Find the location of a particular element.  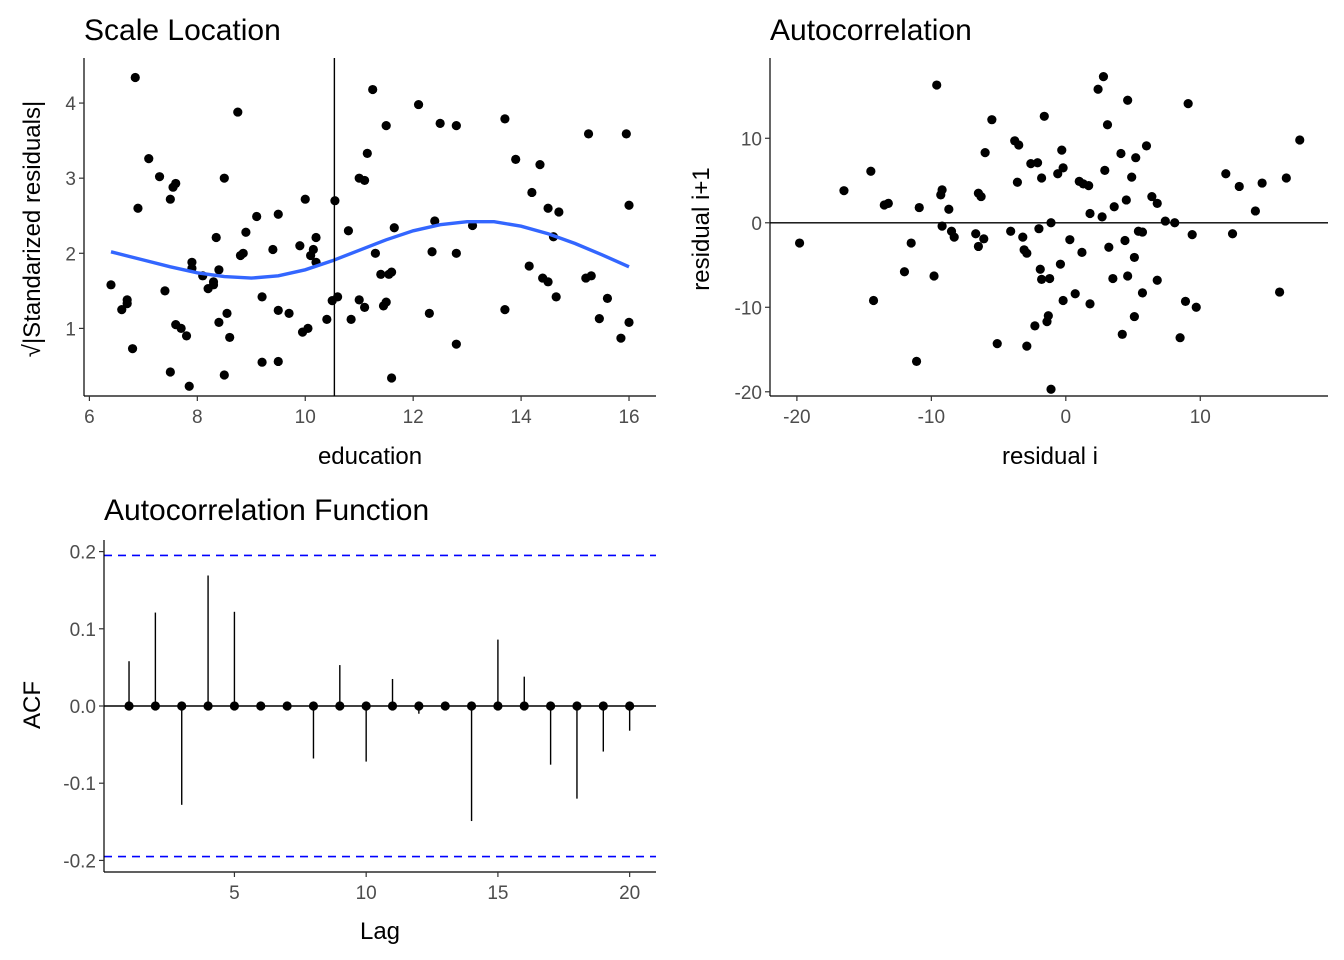

x-tick-label: -10 is located at coordinates (931, 417).